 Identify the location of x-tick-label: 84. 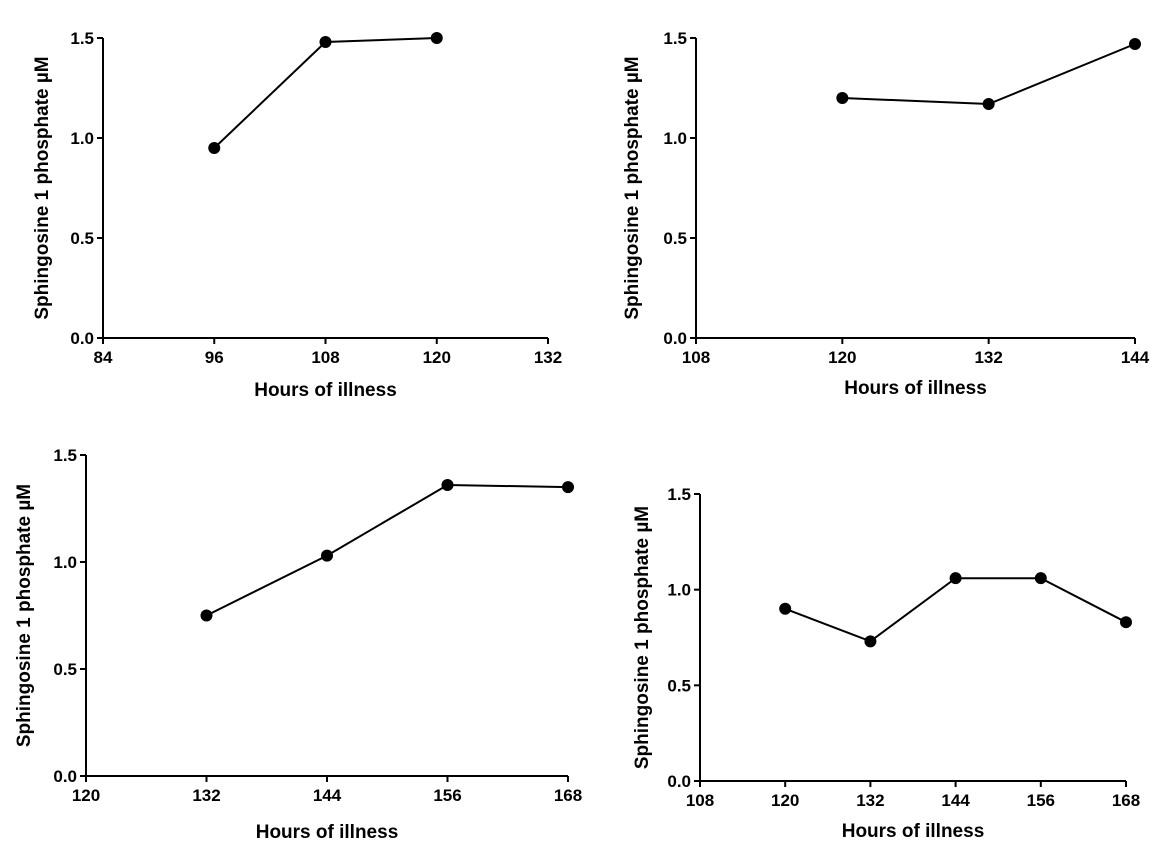
(103, 357).